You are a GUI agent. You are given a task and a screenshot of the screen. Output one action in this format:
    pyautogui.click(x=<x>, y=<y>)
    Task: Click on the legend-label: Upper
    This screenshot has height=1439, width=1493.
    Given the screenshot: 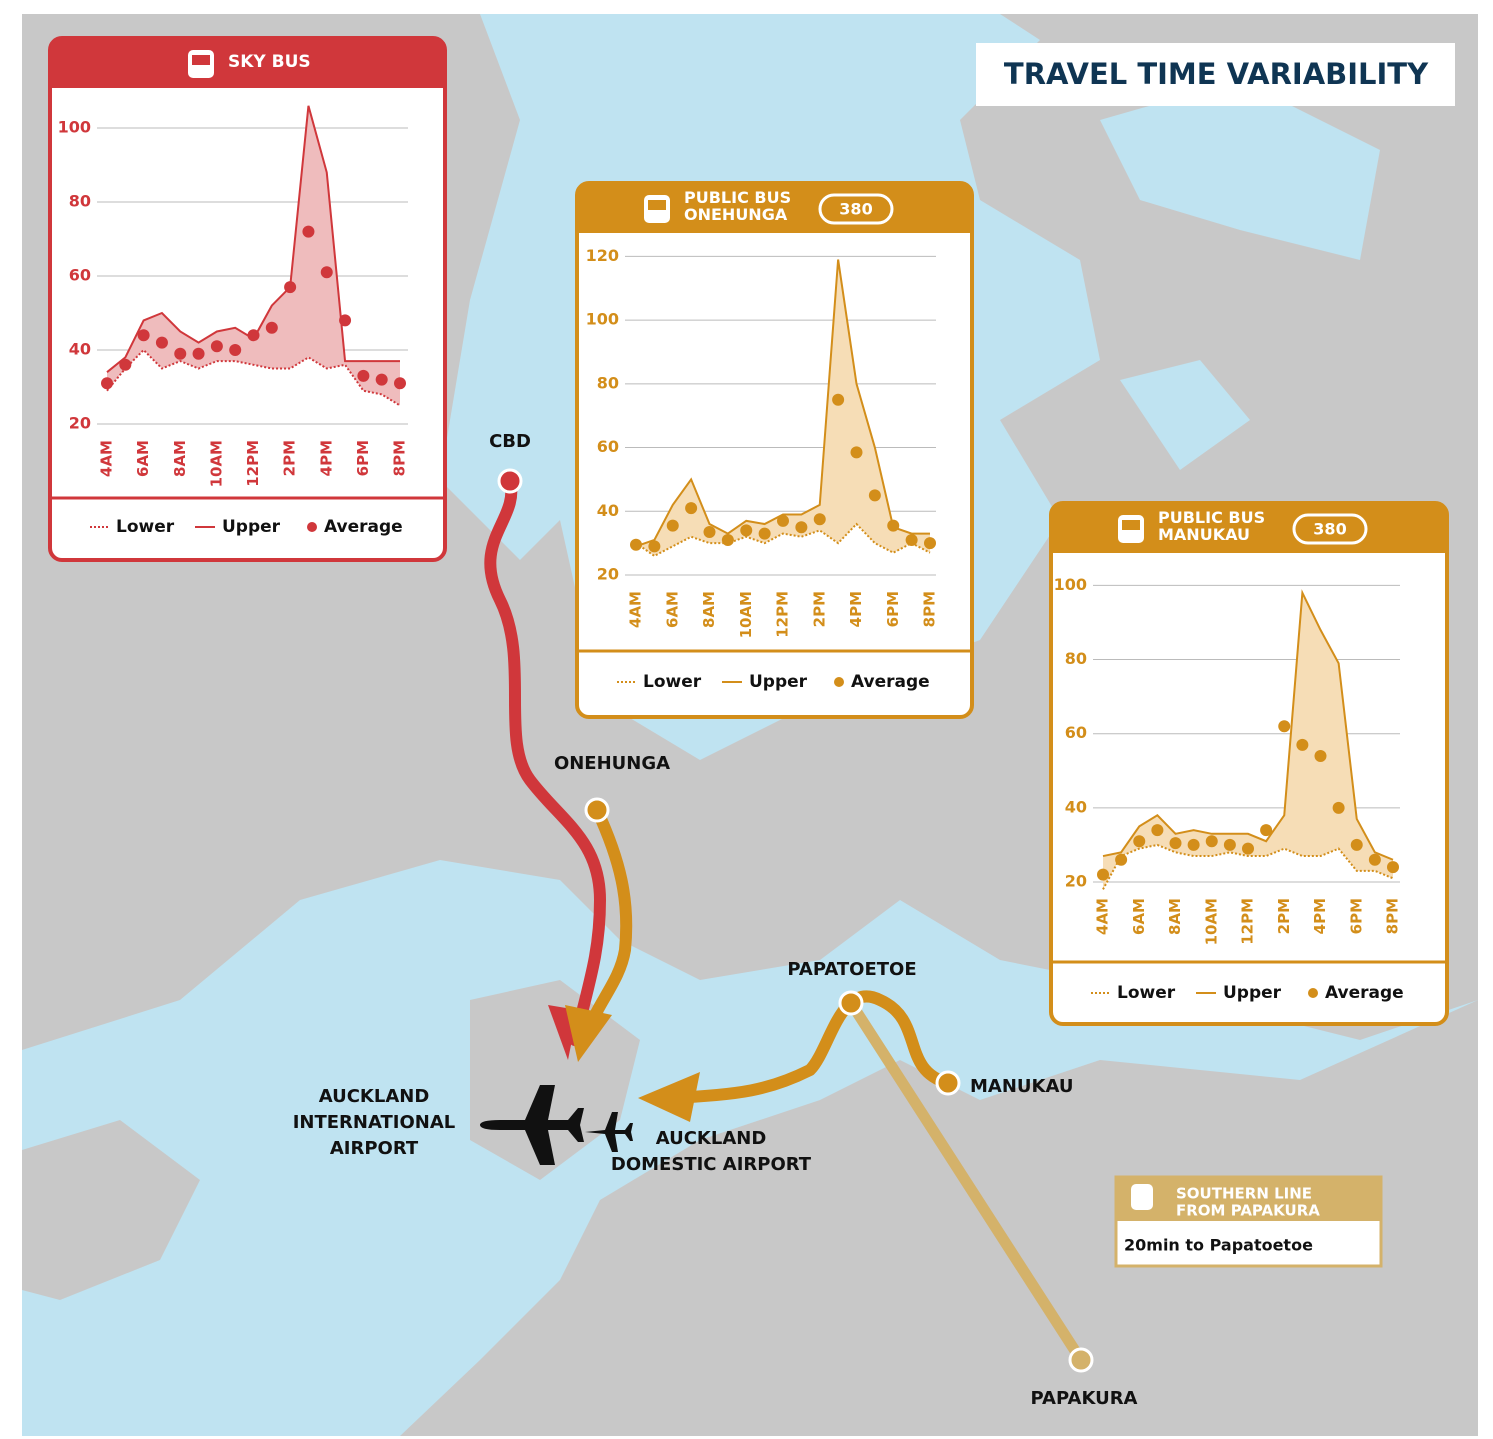 What is the action you would take?
    pyautogui.click(x=1252, y=993)
    